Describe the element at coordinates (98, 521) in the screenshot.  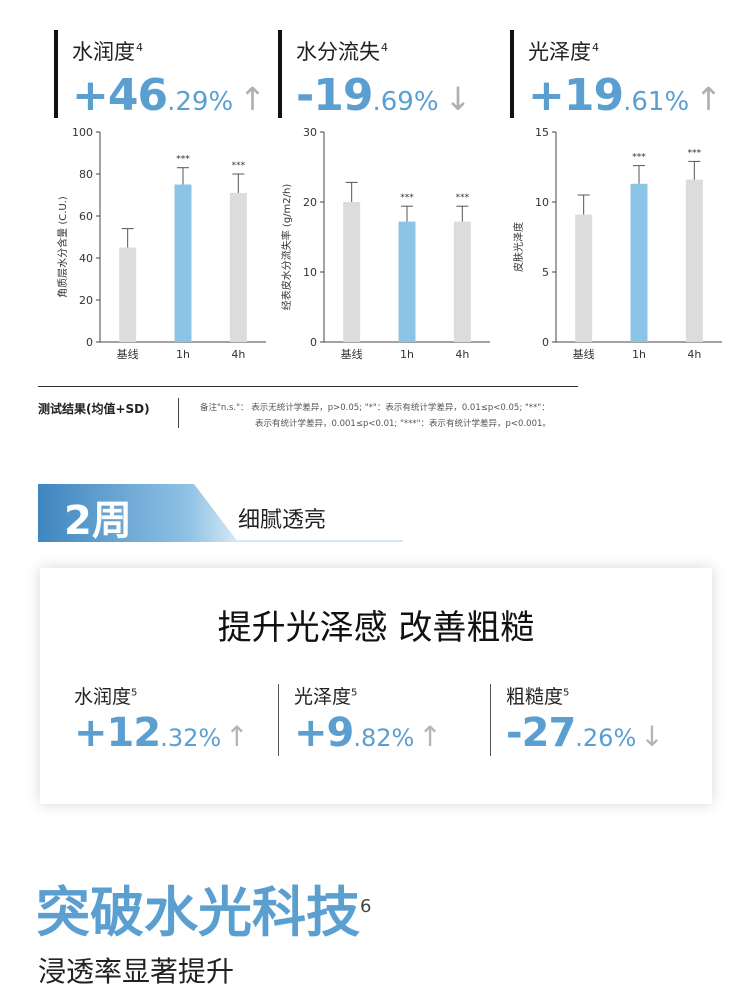
I see `banner-week: 2周` at that location.